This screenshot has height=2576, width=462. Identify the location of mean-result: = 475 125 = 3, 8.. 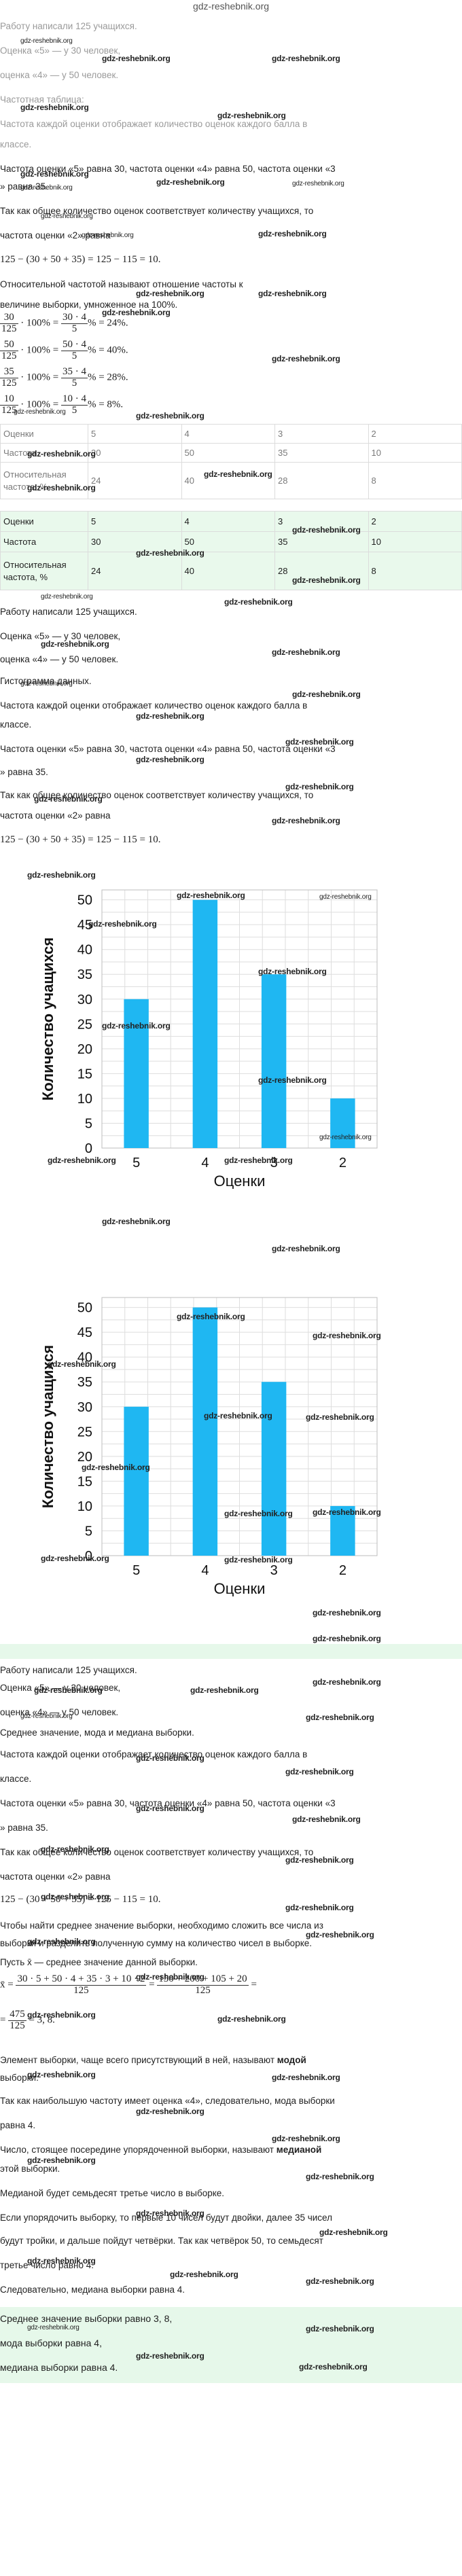
(27, 2020).